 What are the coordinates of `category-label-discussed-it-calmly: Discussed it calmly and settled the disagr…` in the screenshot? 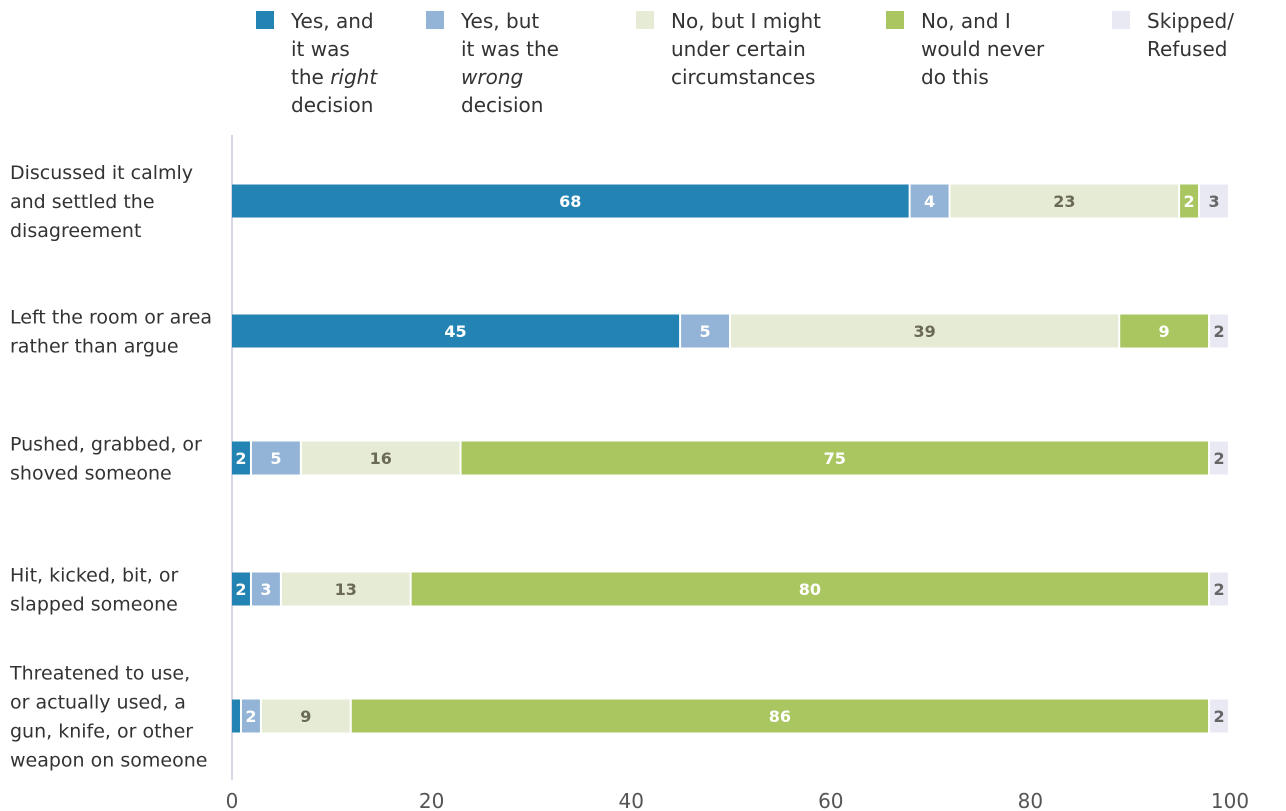 It's located at (101, 202).